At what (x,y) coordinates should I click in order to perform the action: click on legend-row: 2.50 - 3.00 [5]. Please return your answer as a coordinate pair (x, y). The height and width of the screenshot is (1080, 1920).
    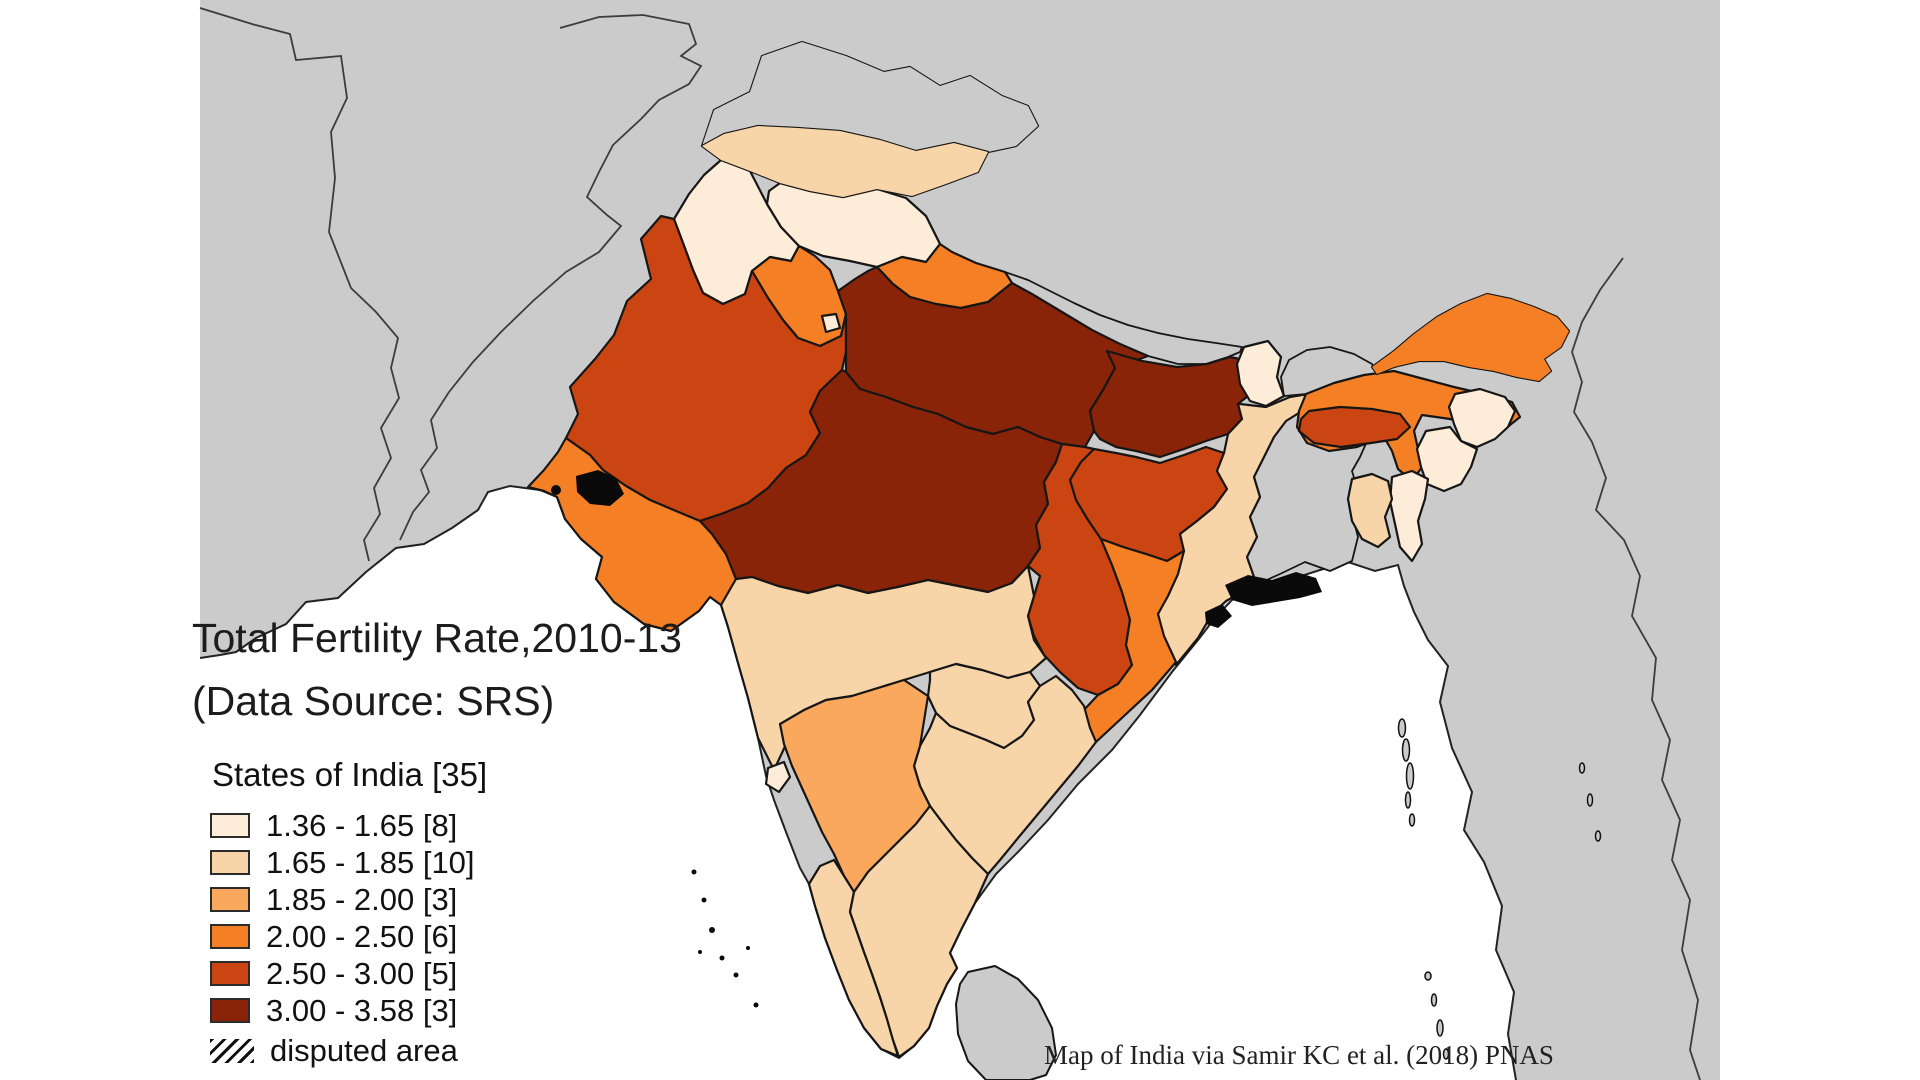
    Looking at the image, I should click on (348, 973).